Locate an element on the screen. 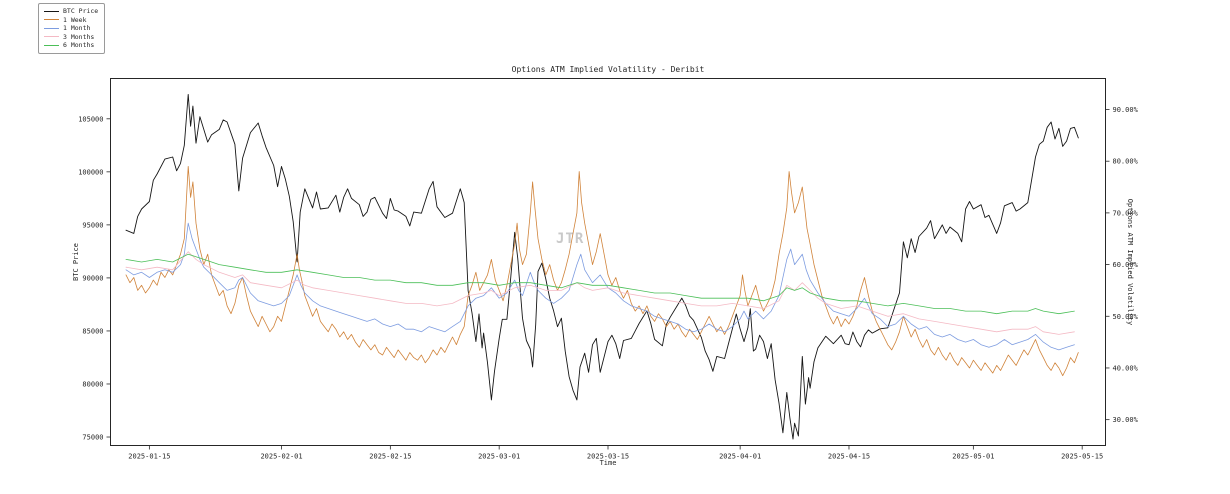  y-left-tick-label: 80000 is located at coordinates (92, 384).